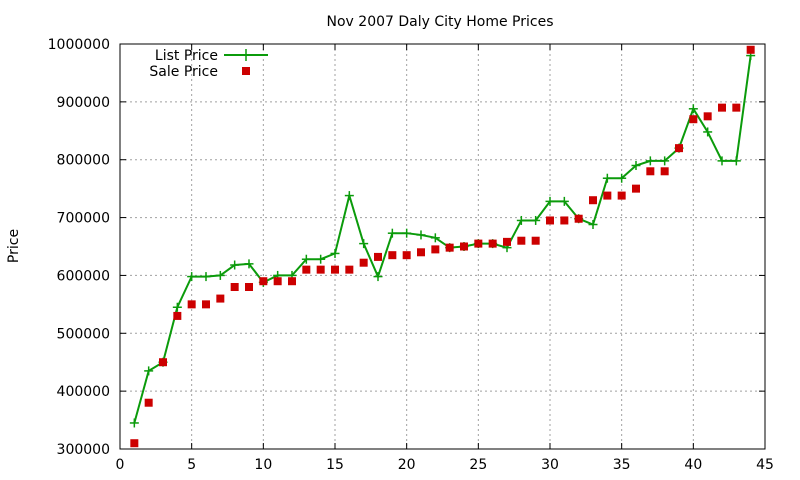 The height and width of the screenshot is (480, 800). Describe the element at coordinates (550, 465) in the screenshot. I see `x-tick-label: 30` at that location.